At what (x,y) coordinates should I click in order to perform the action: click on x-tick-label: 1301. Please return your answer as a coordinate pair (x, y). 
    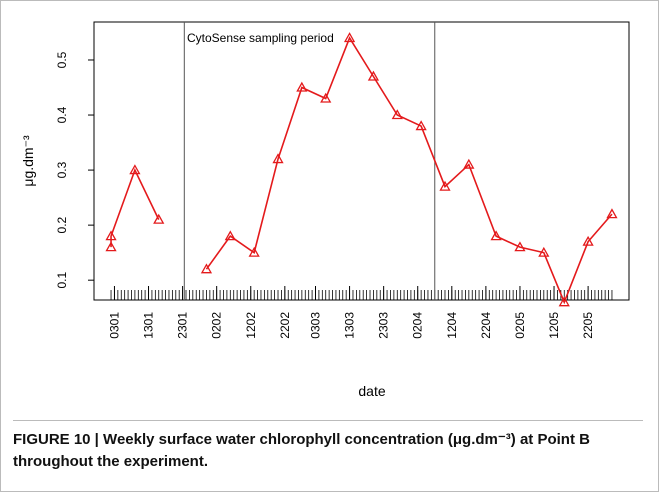
    Looking at the image, I should click on (149, 325).